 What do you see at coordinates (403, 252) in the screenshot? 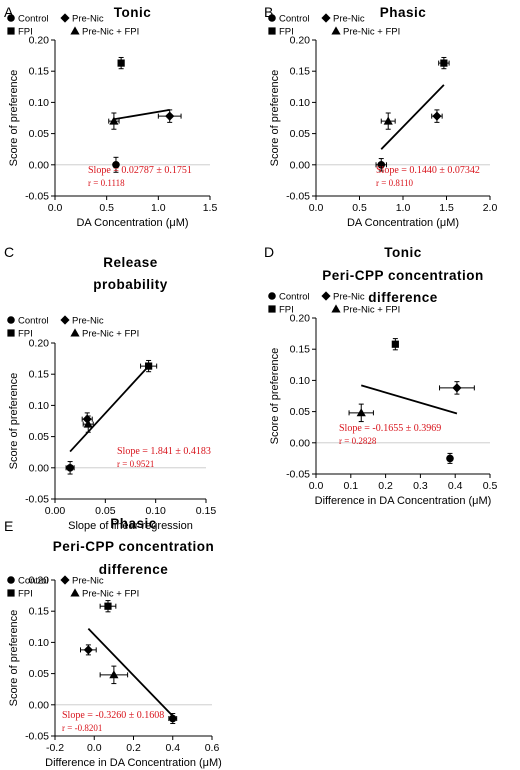
I see `chart-title-d-line-1: Tonic` at bounding box center [403, 252].